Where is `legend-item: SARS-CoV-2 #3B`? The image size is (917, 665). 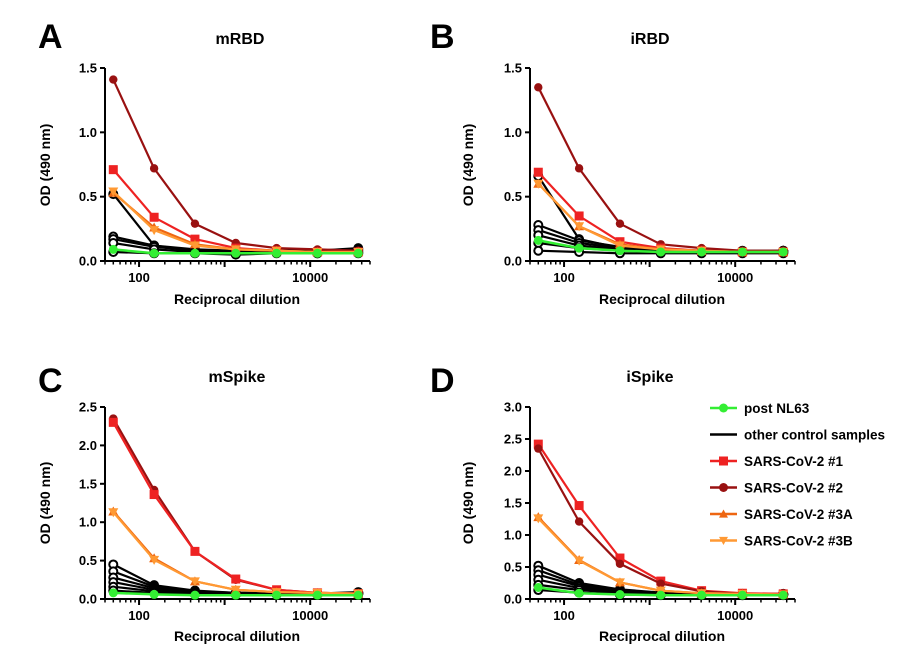 legend-item: SARS-CoV-2 #3B is located at coordinates (781, 541).